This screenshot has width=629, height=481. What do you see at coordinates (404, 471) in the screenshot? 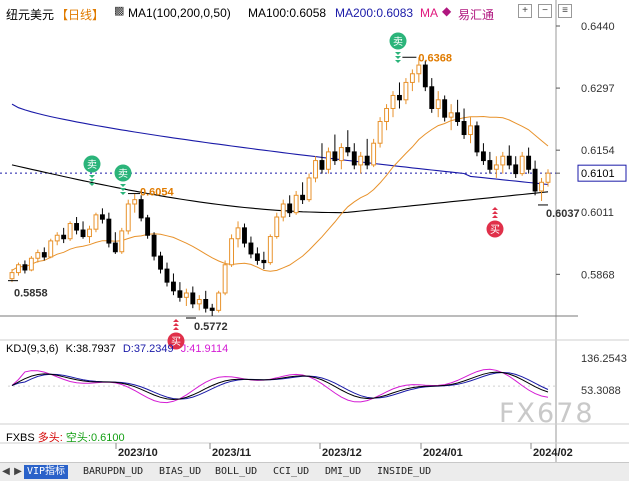
I see `tab-inside: INSIDE_UD` at bounding box center [404, 471].